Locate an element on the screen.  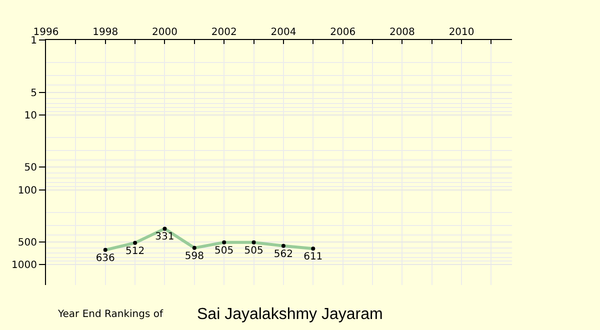
y-tick-label: 10 is located at coordinates (30, 116).